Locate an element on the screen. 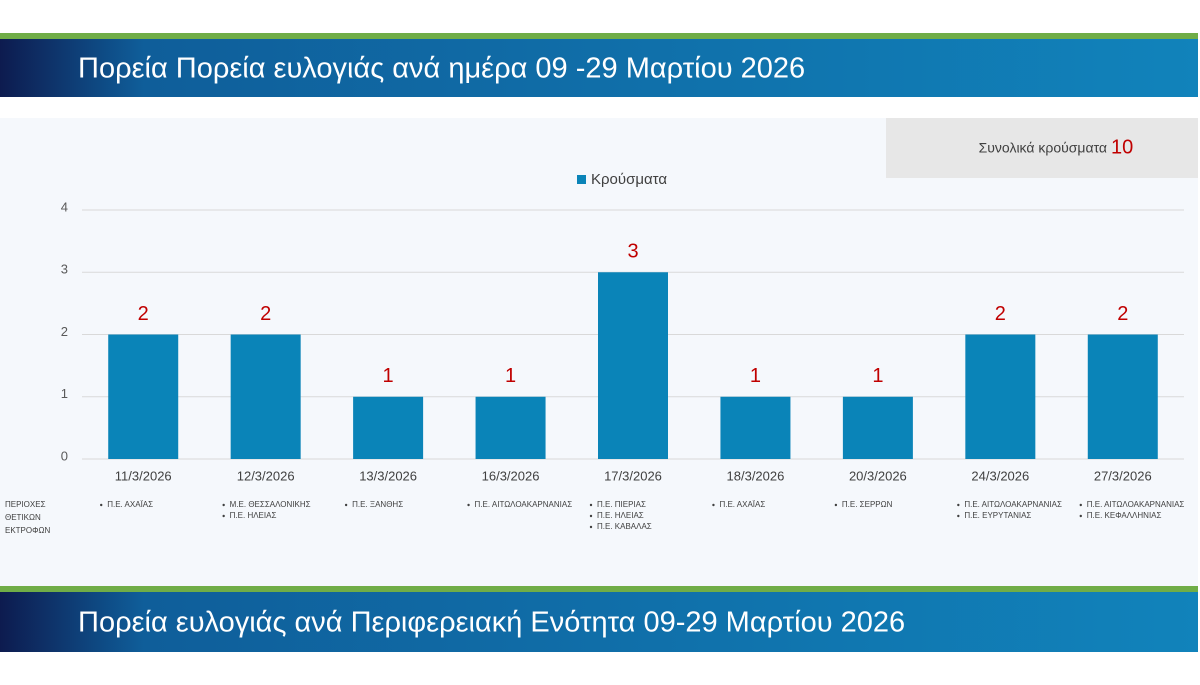 This screenshot has width=1200, height=685. total-value: 10 is located at coordinates (1122, 147).